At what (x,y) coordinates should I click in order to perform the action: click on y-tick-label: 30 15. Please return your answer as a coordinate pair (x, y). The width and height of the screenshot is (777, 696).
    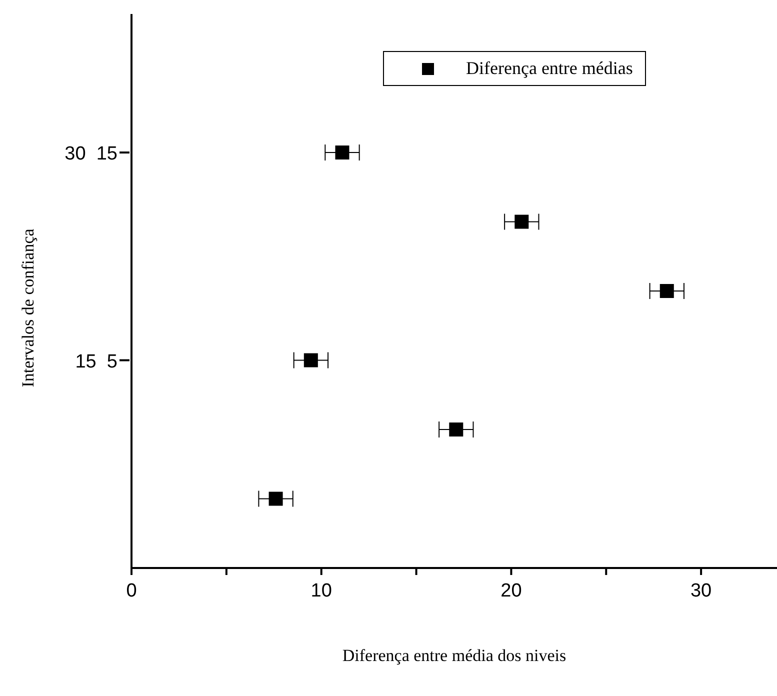
    Looking at the image, I should click on (91, 154).